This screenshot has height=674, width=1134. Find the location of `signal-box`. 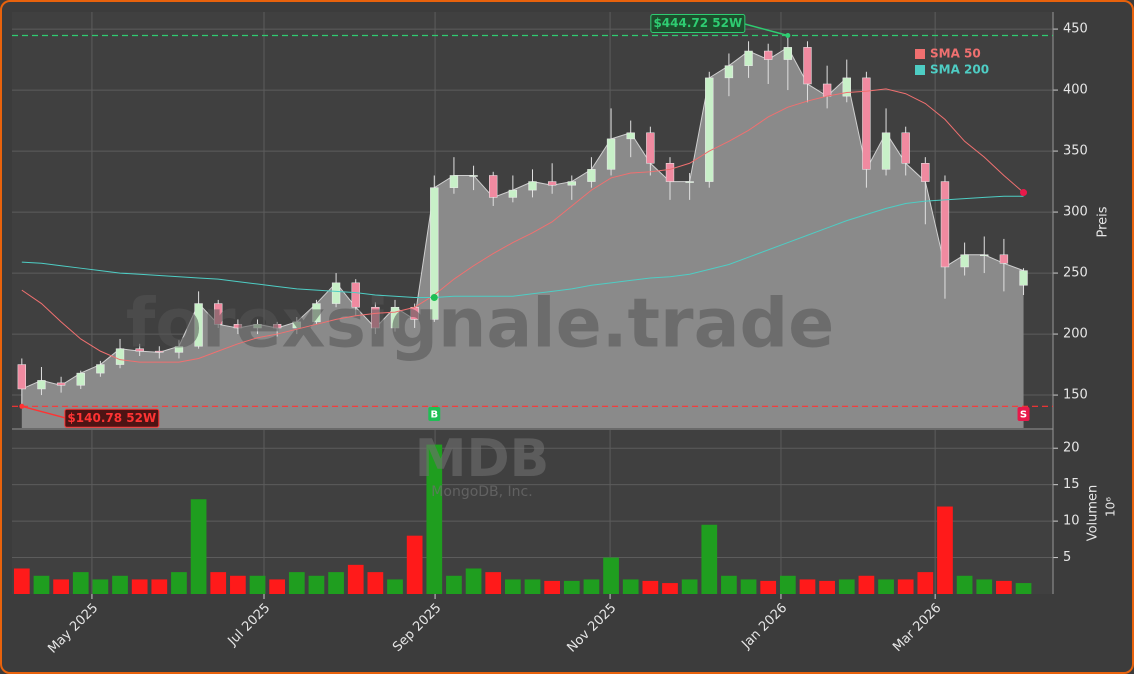

signal-box is located at coordinates (434, 414).